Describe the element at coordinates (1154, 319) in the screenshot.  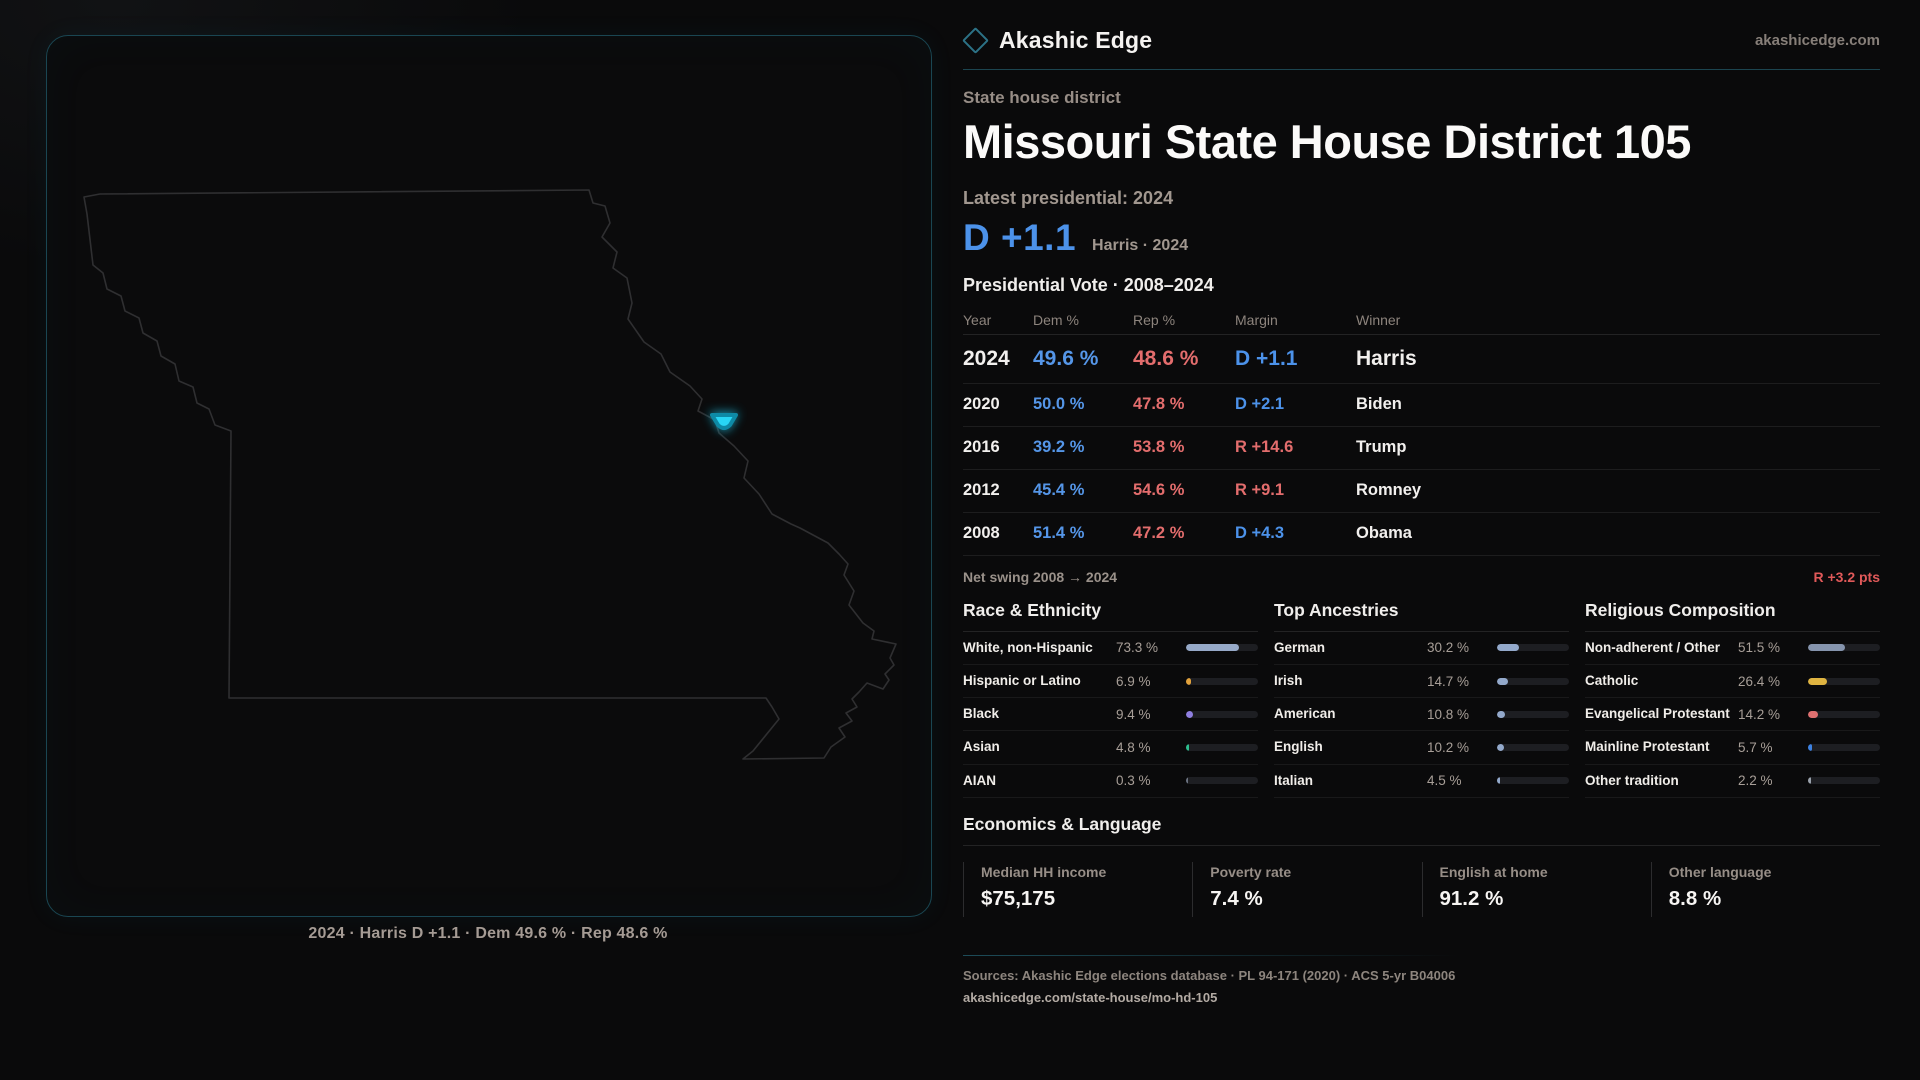
I see `col-rep: Rep %` at that location.